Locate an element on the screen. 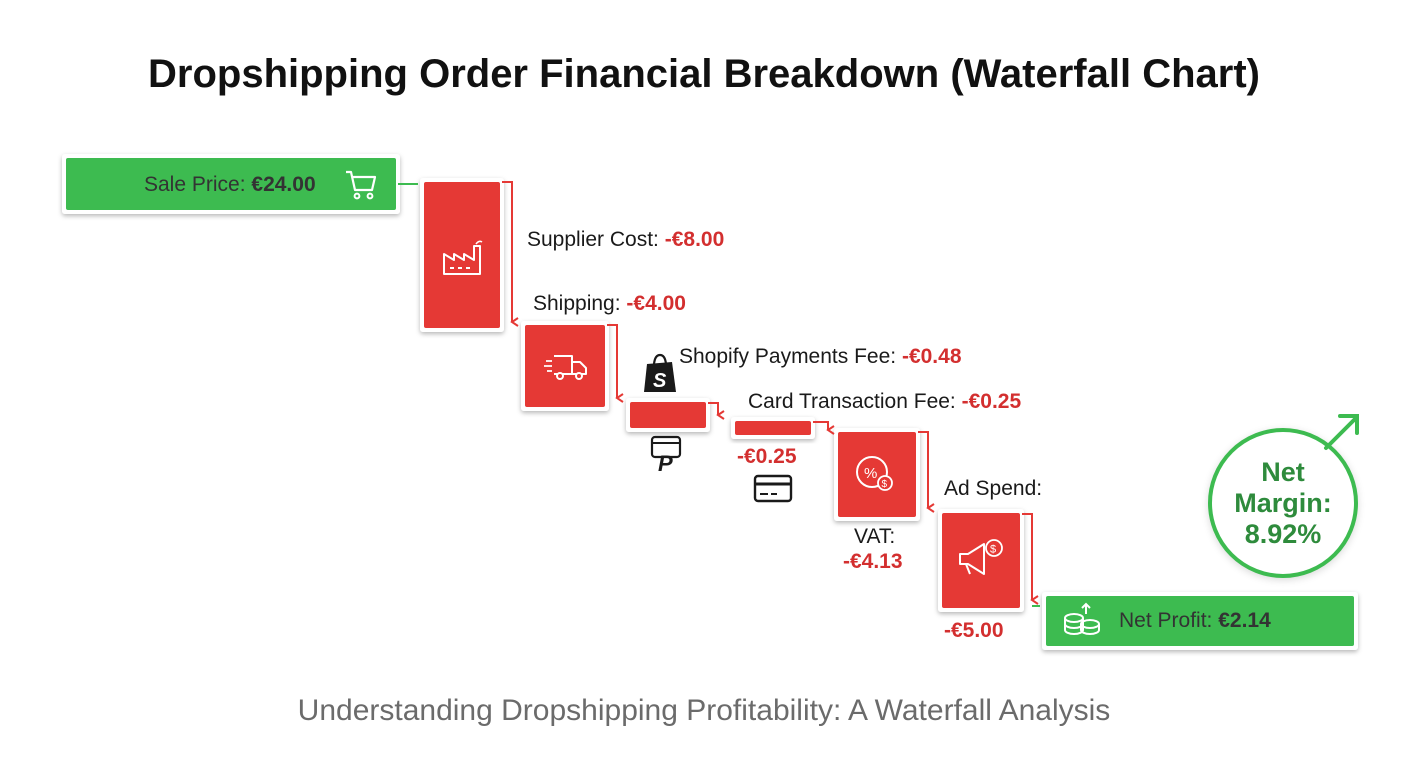 This screenshot has width=1408, height=768. bar-vat is located at coordinates (877, 474).